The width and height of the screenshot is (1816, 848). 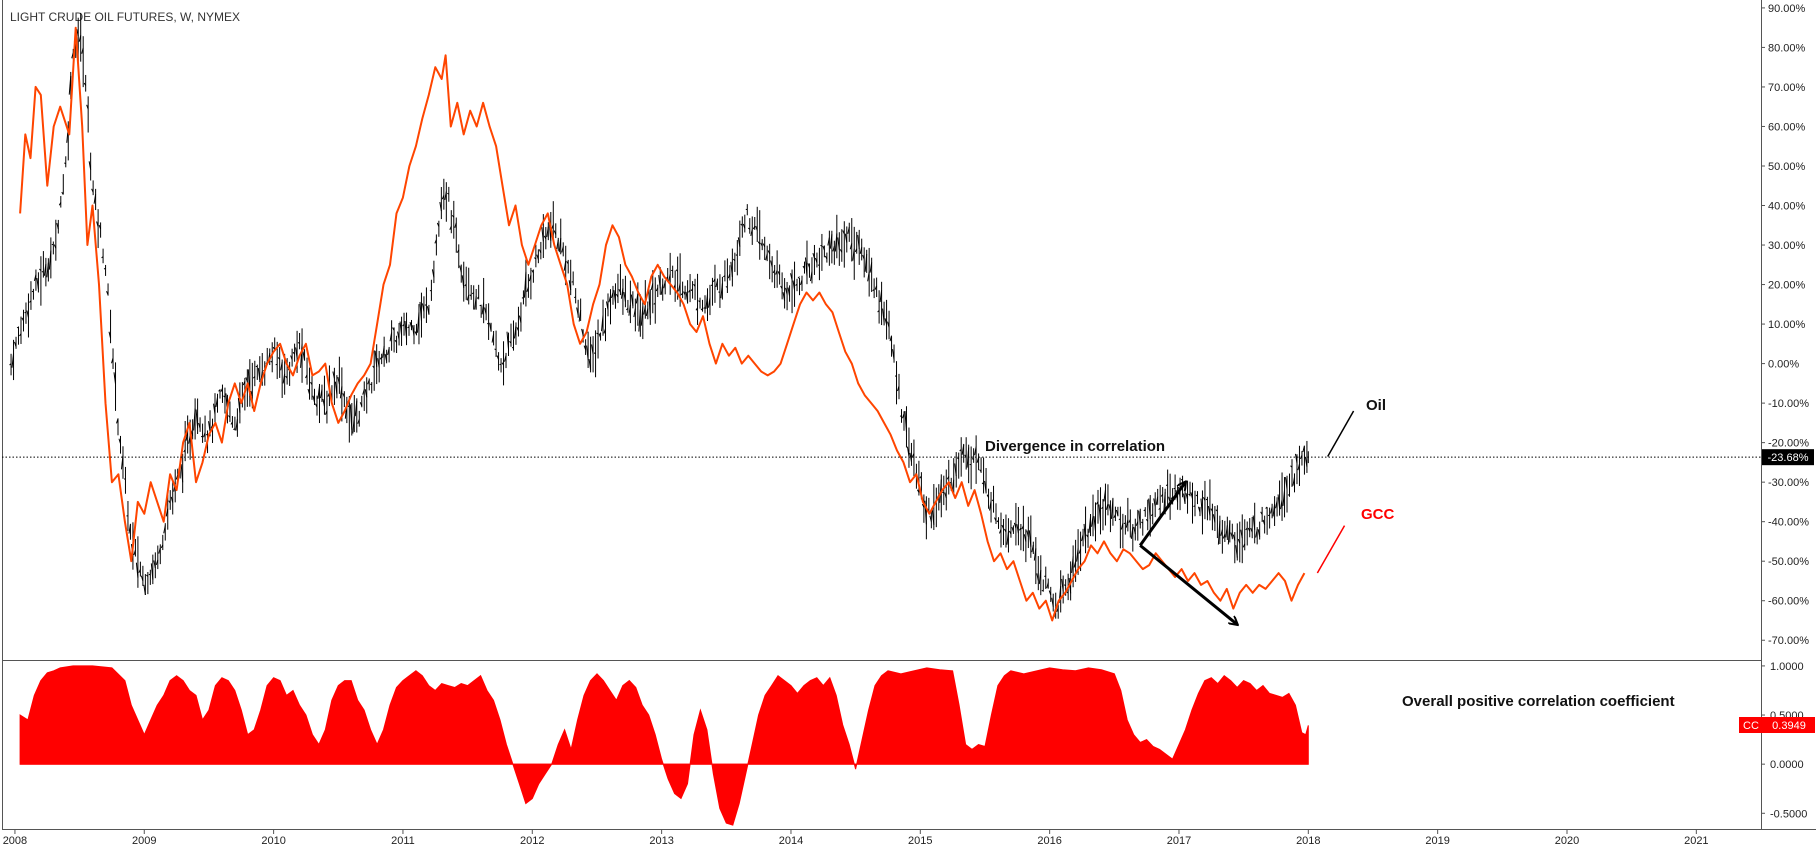 What do you see at coordinates (1788, 444) in the screenshot?
I see `price-axis-tick-label: -20.00%` at bounding box center [1788, 444].